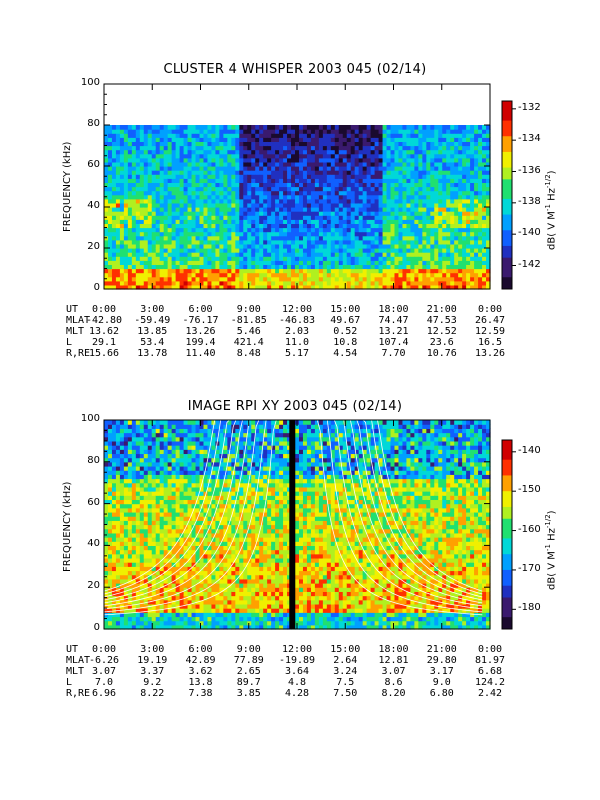 Image resolution: width=600 pixels, height=800 pixels. Describe the element at coordinates (104, 693) in the screenshot. I see `orbit-value: 6.96` at that location.